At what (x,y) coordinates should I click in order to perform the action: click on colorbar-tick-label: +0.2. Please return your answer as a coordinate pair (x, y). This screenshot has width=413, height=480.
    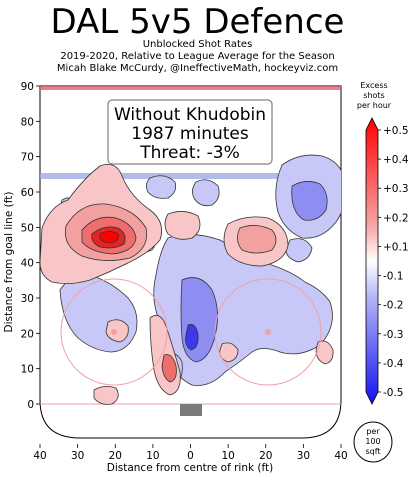
    Looking at the image, I should click on (396, 218).